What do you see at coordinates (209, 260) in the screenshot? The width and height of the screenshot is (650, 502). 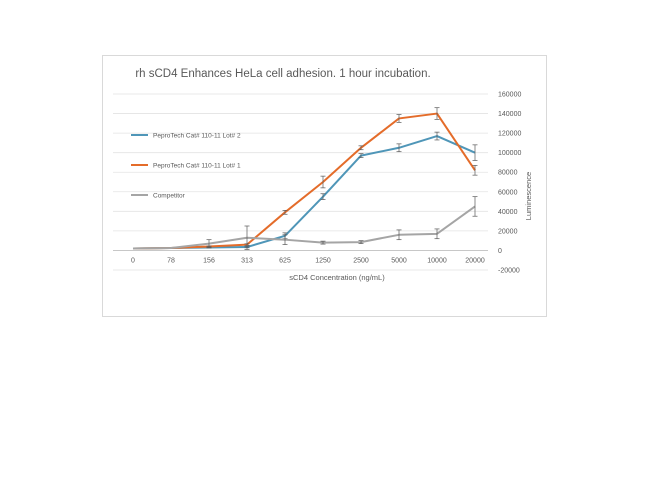 I see `x-tick-label: 156` at bounding box center [209, 260].